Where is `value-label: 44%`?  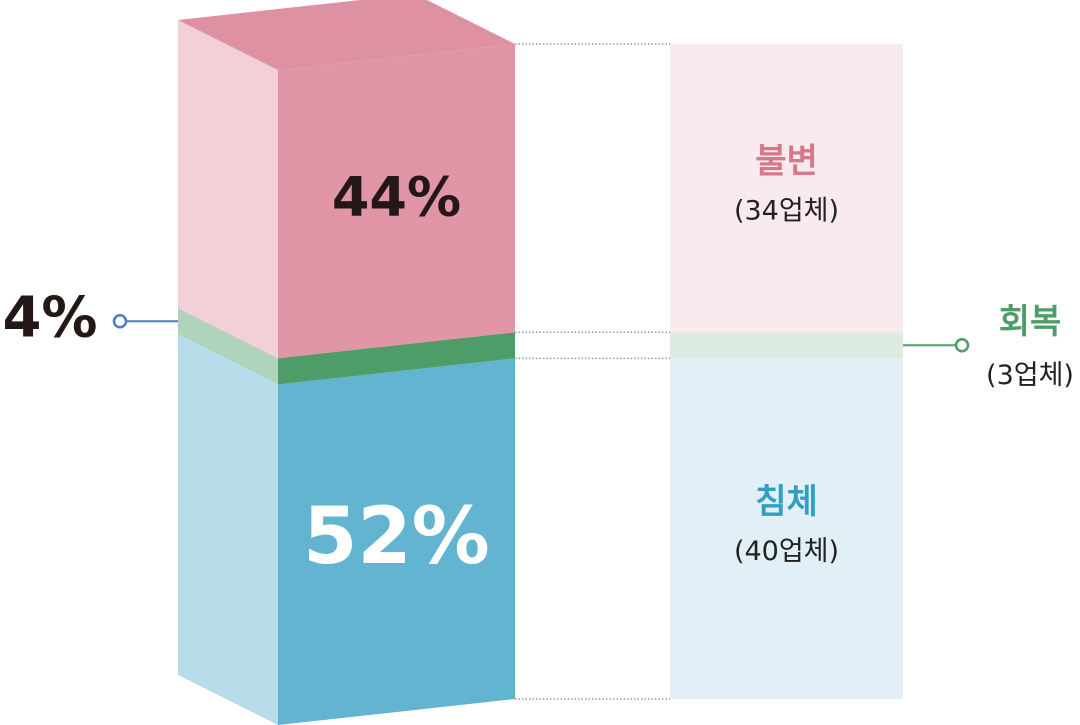 value-label: 44% is located at coordinates (396, 197).